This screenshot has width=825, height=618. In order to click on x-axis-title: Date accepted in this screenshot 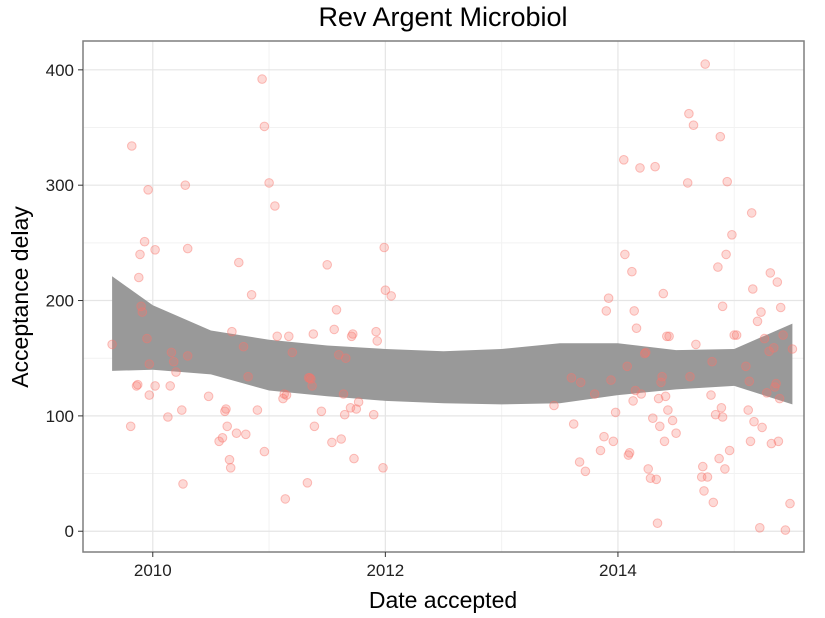, I will do `click(443, 600)`.